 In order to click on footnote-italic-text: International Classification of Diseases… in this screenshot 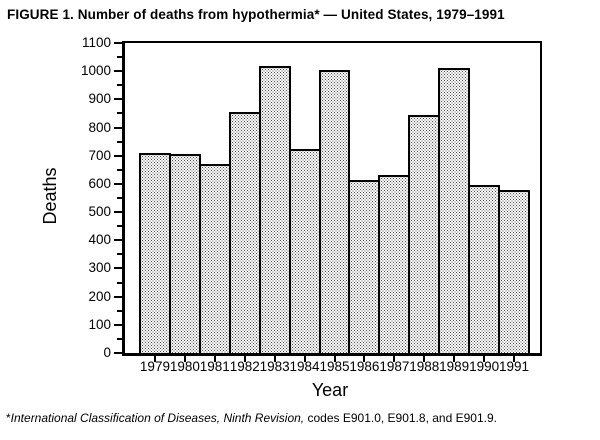, I will do `click(157, 418)`.